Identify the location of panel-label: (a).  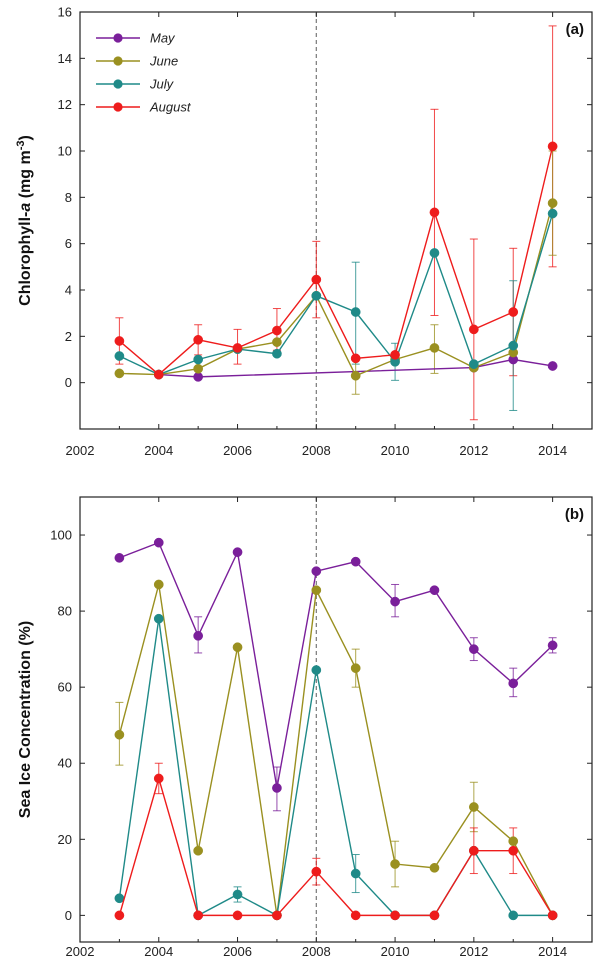
(575, 29).